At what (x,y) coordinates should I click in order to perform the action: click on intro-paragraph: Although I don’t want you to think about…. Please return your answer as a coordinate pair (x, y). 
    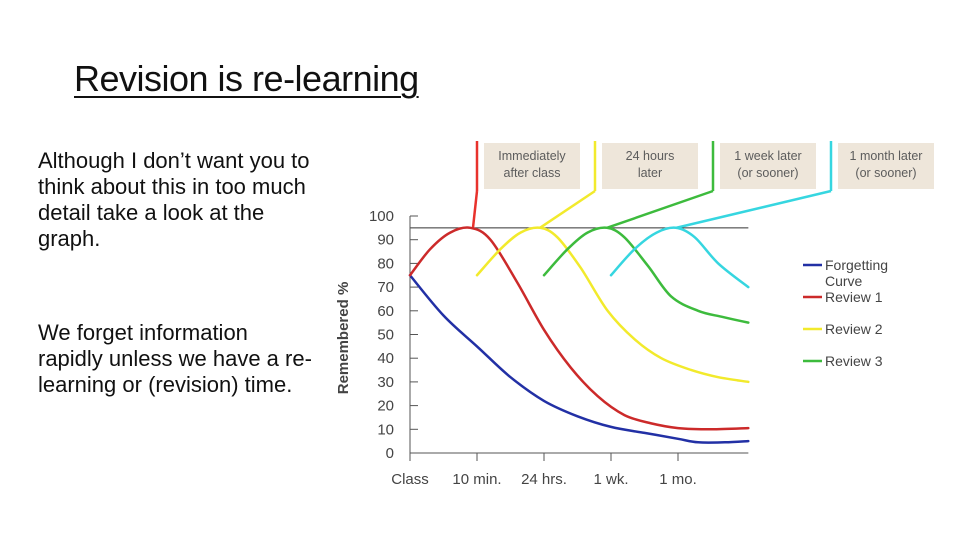
    Looking at the image, I should click on (174, 199).